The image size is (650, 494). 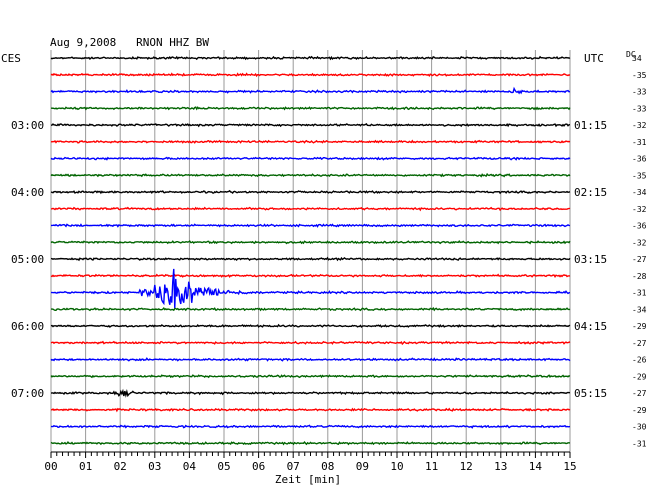 I want to click on left-time-label: 06:00, so click(x=27, y=326).